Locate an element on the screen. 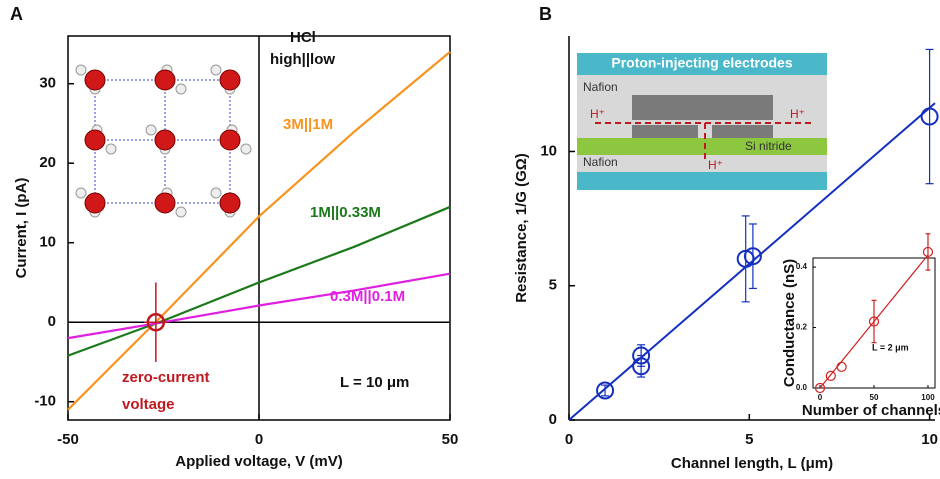  molecule-illustration is located at coordinates (163, 141).